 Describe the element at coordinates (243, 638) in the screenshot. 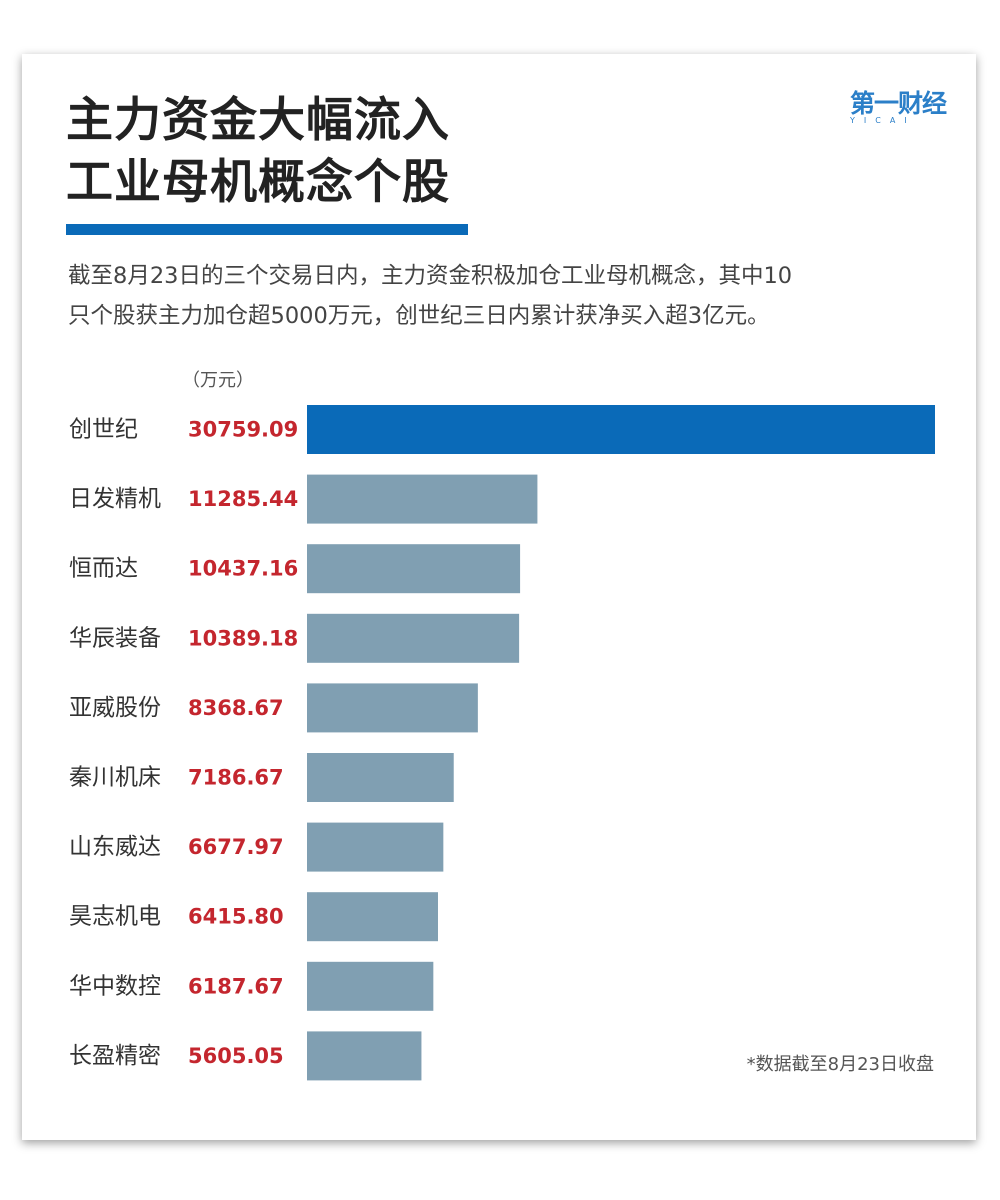

I see `value-label: 10389.18` at that location.